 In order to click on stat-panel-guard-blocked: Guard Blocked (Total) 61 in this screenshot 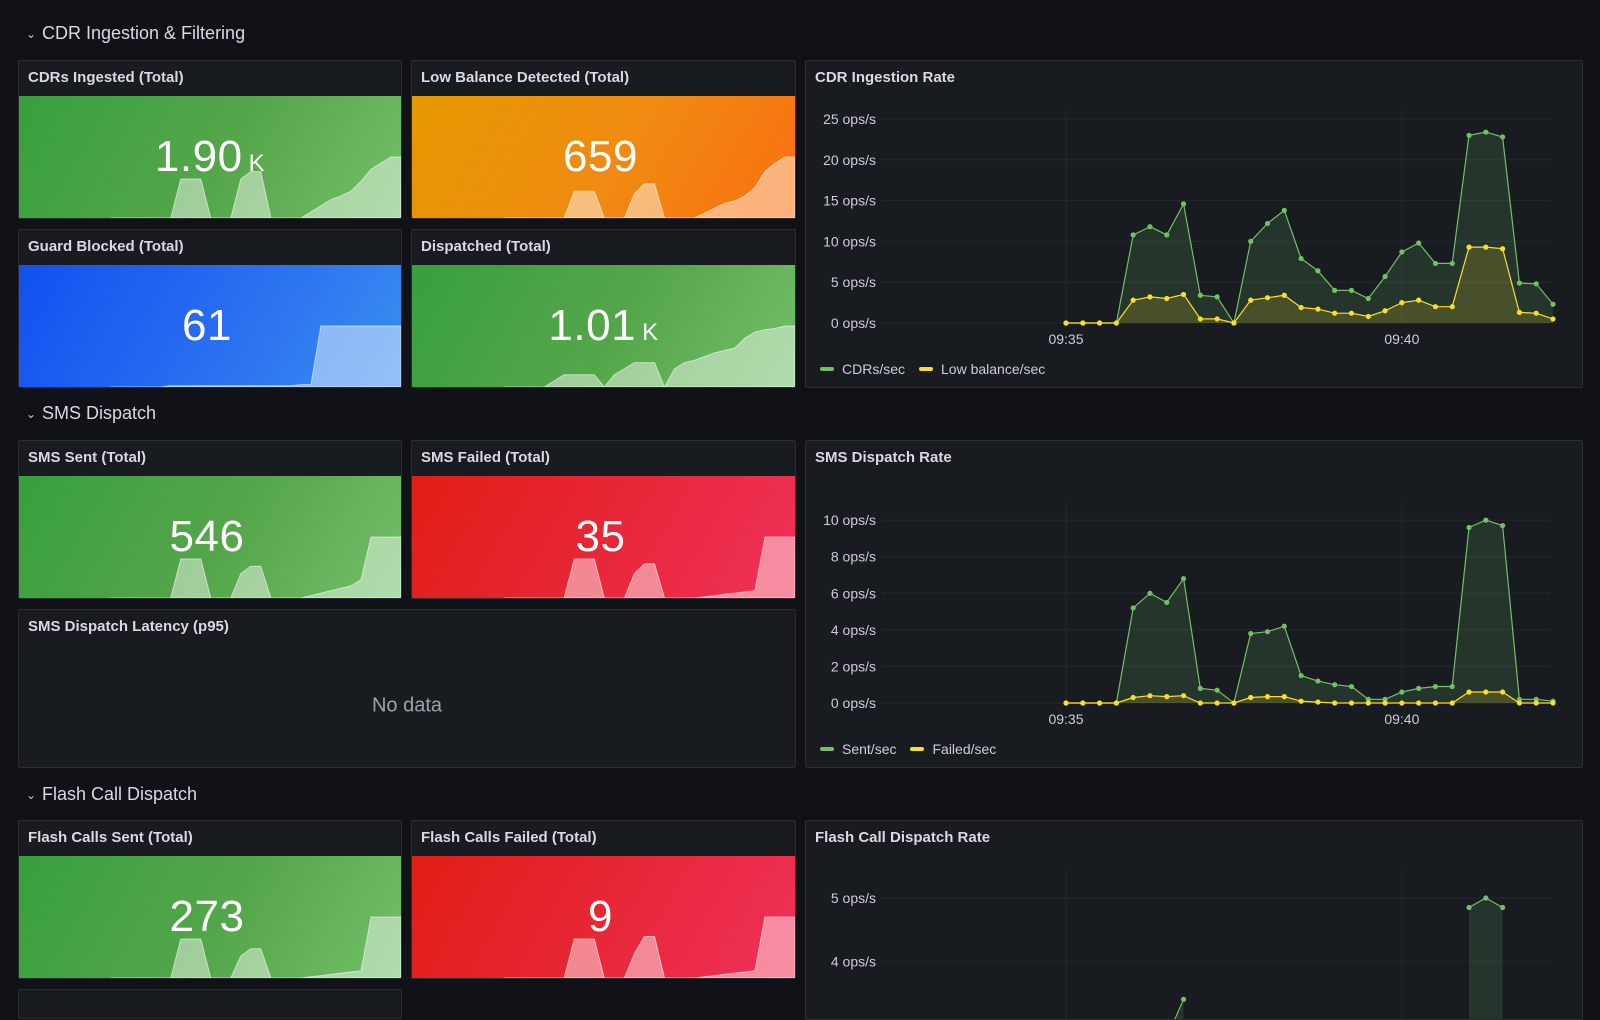, I will do `click(210, 308)`.